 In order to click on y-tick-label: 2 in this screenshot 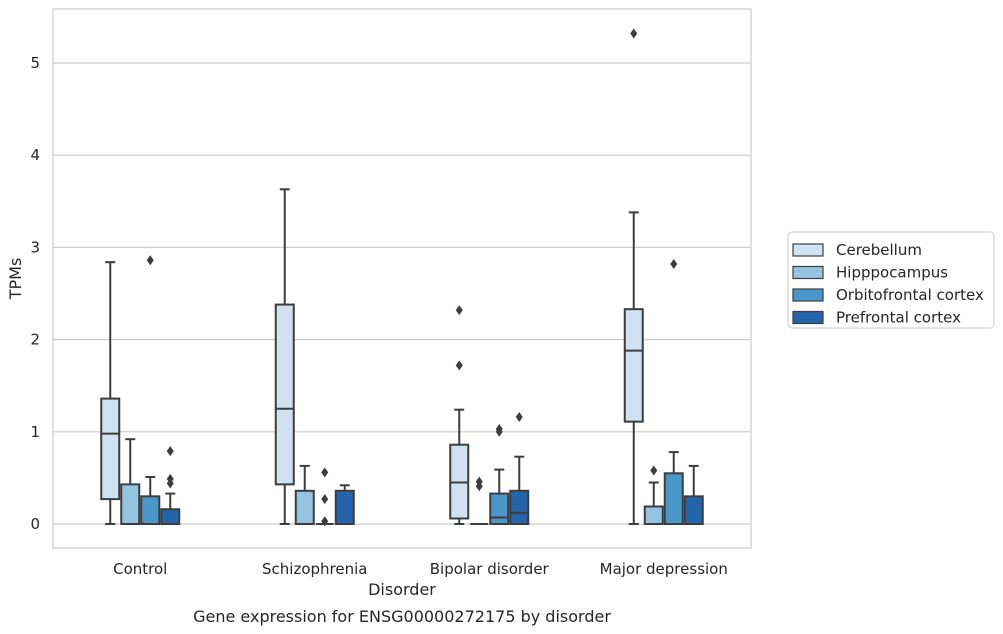, I will do `click(35, 340)`.